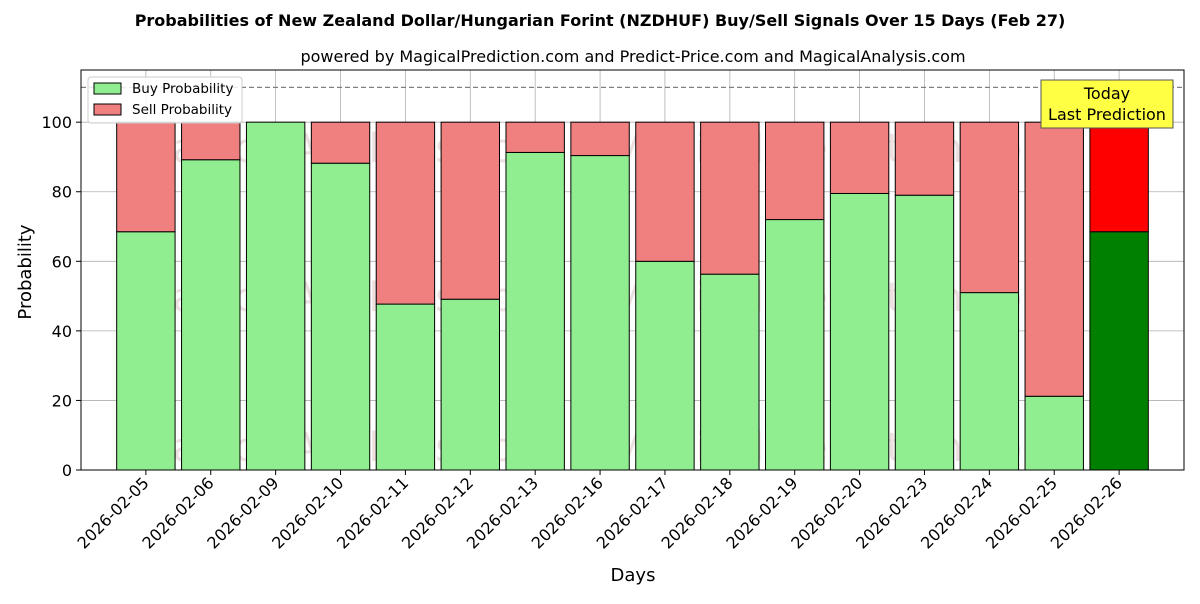 Image resolution: width=1200 pixels, height=604 pixels. I want to click on x-axis-label: Days, so click(633, 575).